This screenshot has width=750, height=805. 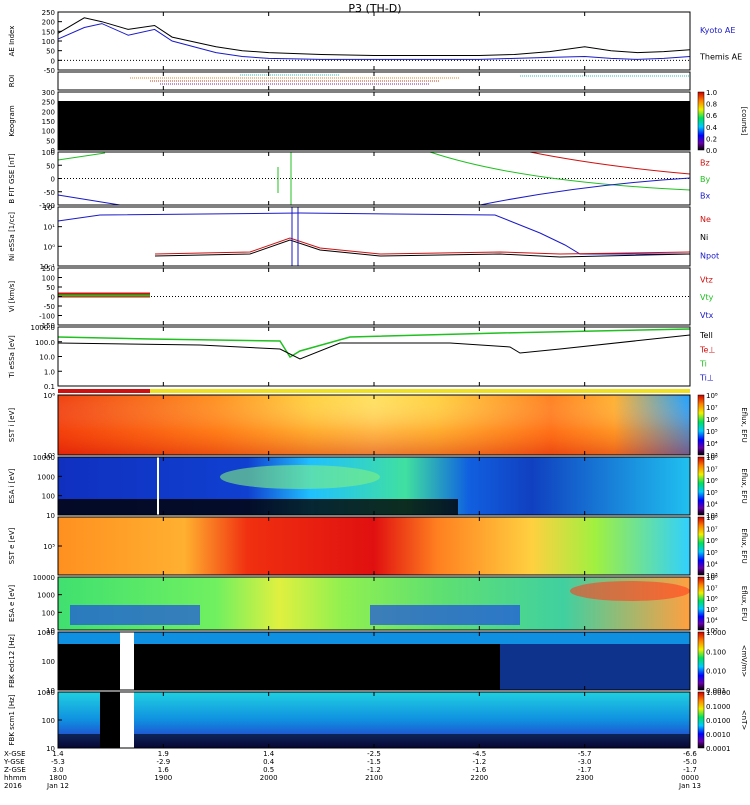 What do you see at coordinates (703, 363) in the screenshot?
I see `temp-legend-2: Ti` at bounding box center [703, 363].